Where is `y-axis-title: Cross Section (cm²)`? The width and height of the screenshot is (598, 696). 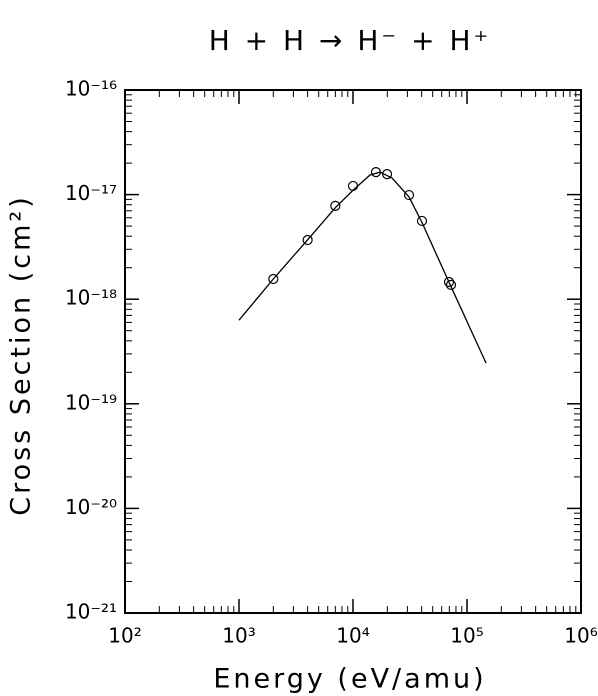 y-axis-title: Cross Section (cm²) is located at coordinates (21, 355).